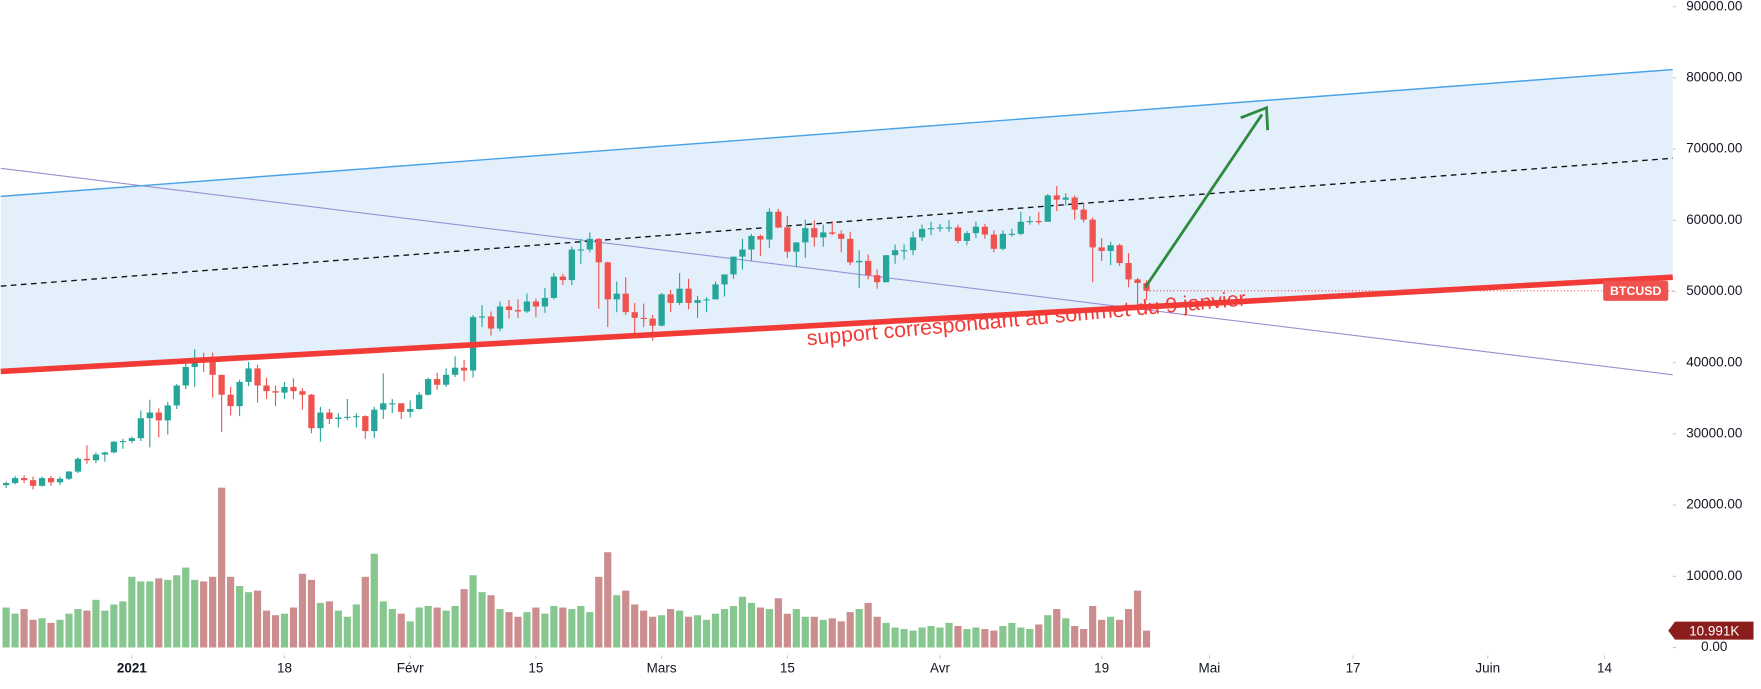 This screenshot has width=1761, height=689. Describe the element at coordinates (1714, 646) in the screenshot. I see `y-tick-label: 0.00` at that location.